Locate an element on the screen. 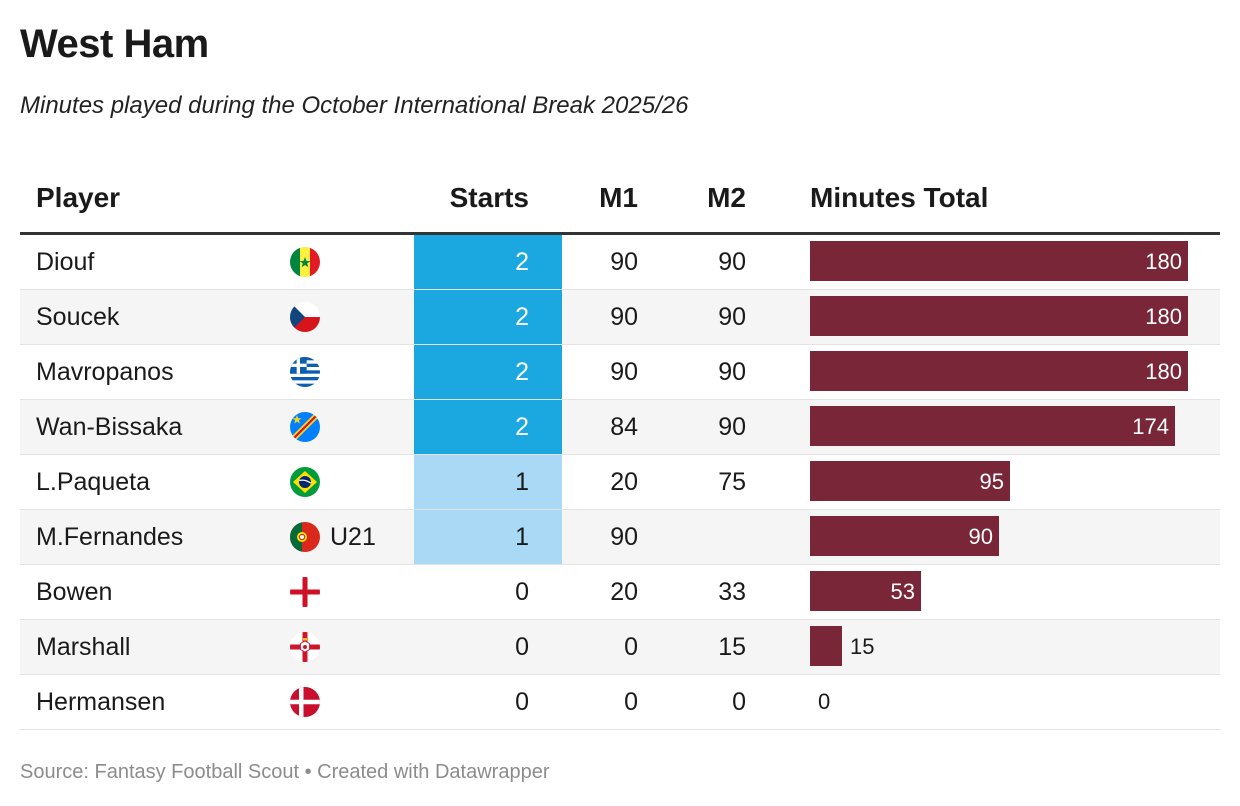 The height and width of the screenshot is (806, 1240). table-row: Diouf 2 90 90 180 is located at coordinates (620, 262).